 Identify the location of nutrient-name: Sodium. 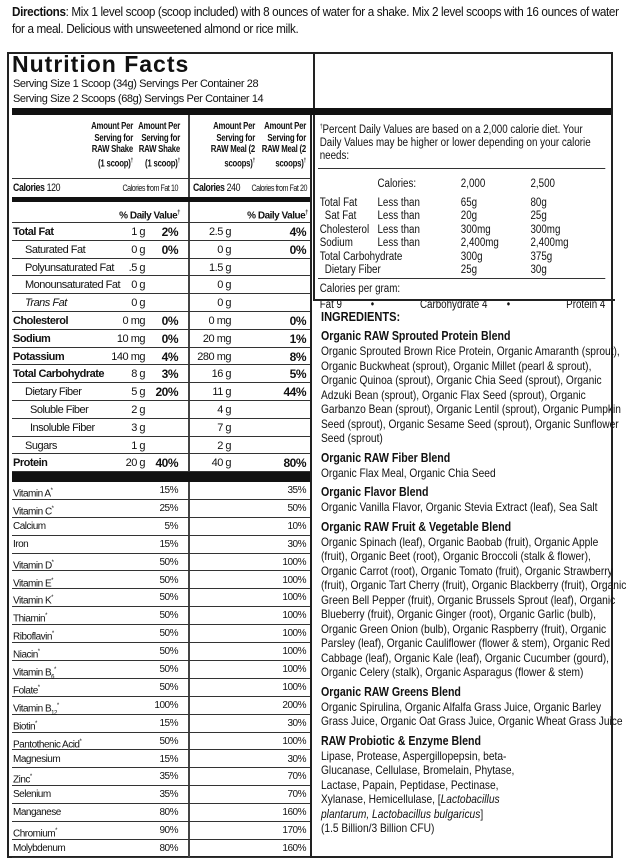
(32, 338).